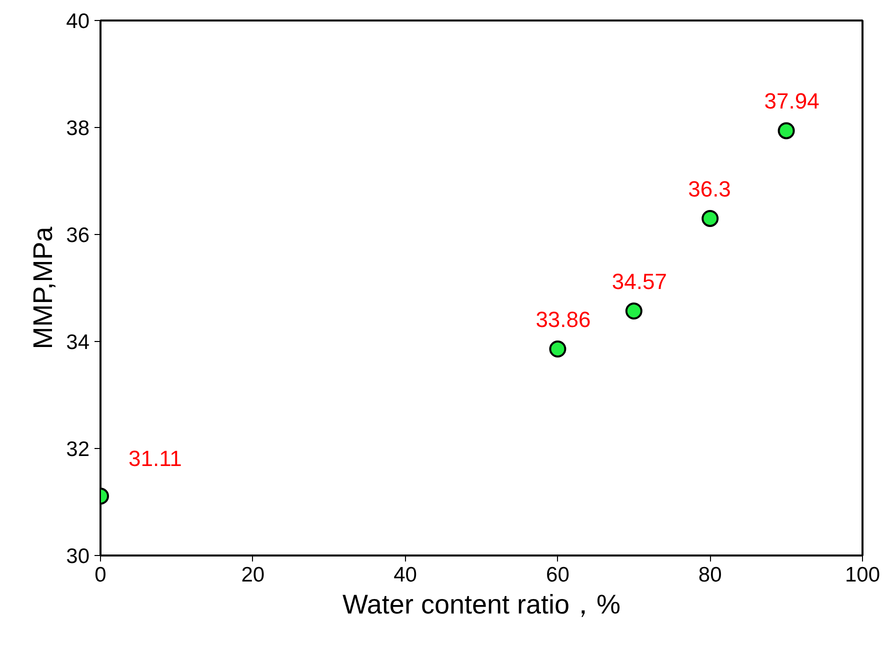 This screenshot has width=889, height=655. Describe the element at coordinates (253, 575) in the screenshot. I see `x-tick-label: 20` at that location.